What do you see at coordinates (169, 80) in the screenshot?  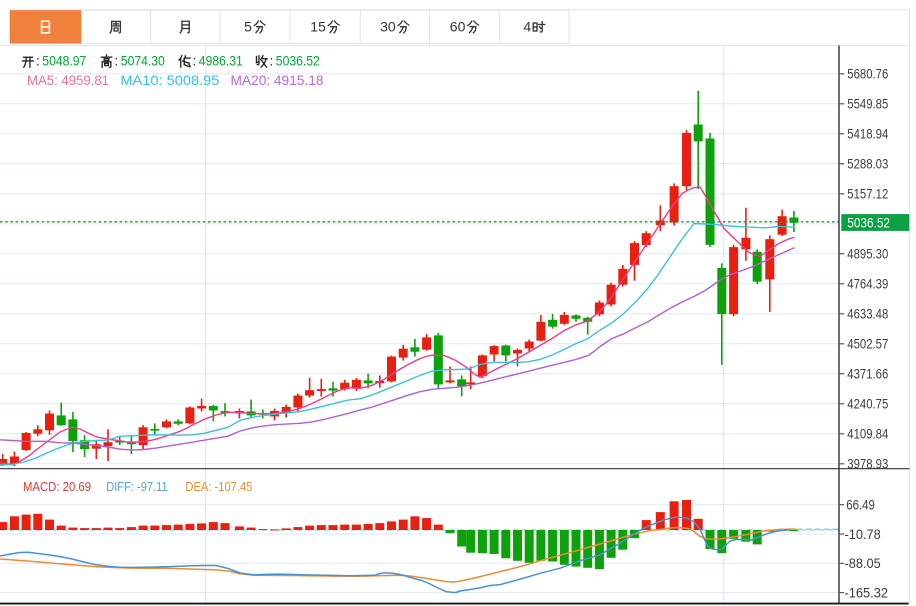 I see `svg-text: MA10: 5008.95` at bounding box center [169, 80].